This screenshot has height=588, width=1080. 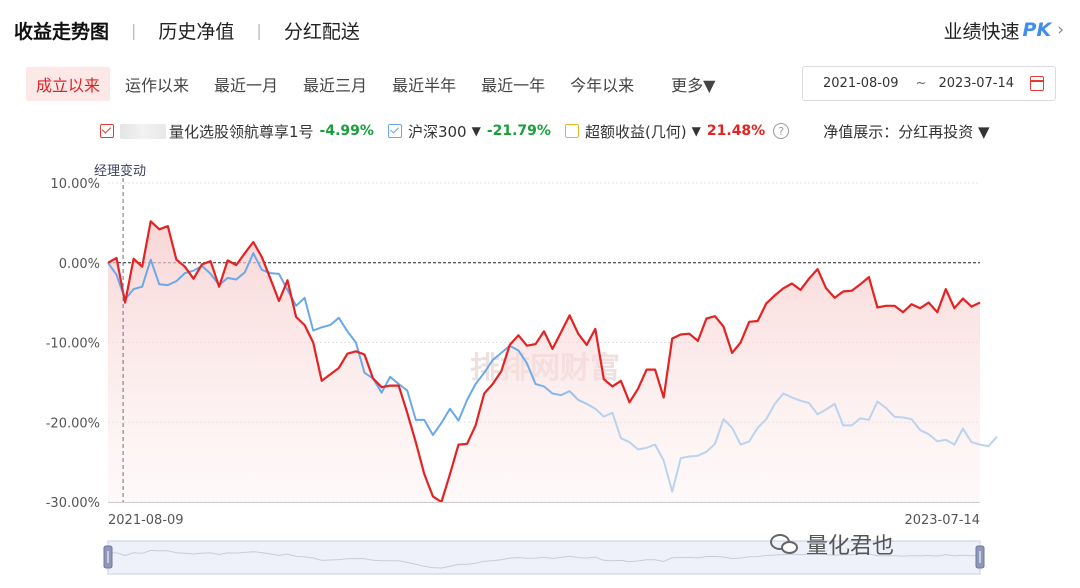 I want to click on range-tab-ytd: 今年以来, so click(x=602, y=85).